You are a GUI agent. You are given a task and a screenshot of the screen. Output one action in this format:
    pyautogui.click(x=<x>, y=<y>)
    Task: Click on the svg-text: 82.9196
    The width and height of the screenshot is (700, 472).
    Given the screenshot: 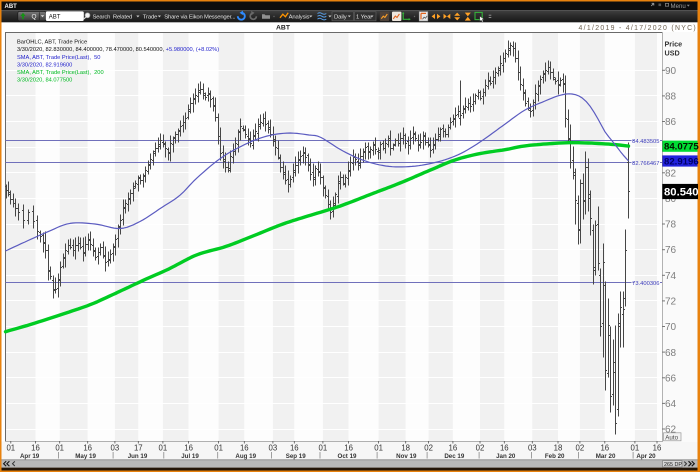 What is the action you would take?
    pyautogui.click(x=681, y=161)
    